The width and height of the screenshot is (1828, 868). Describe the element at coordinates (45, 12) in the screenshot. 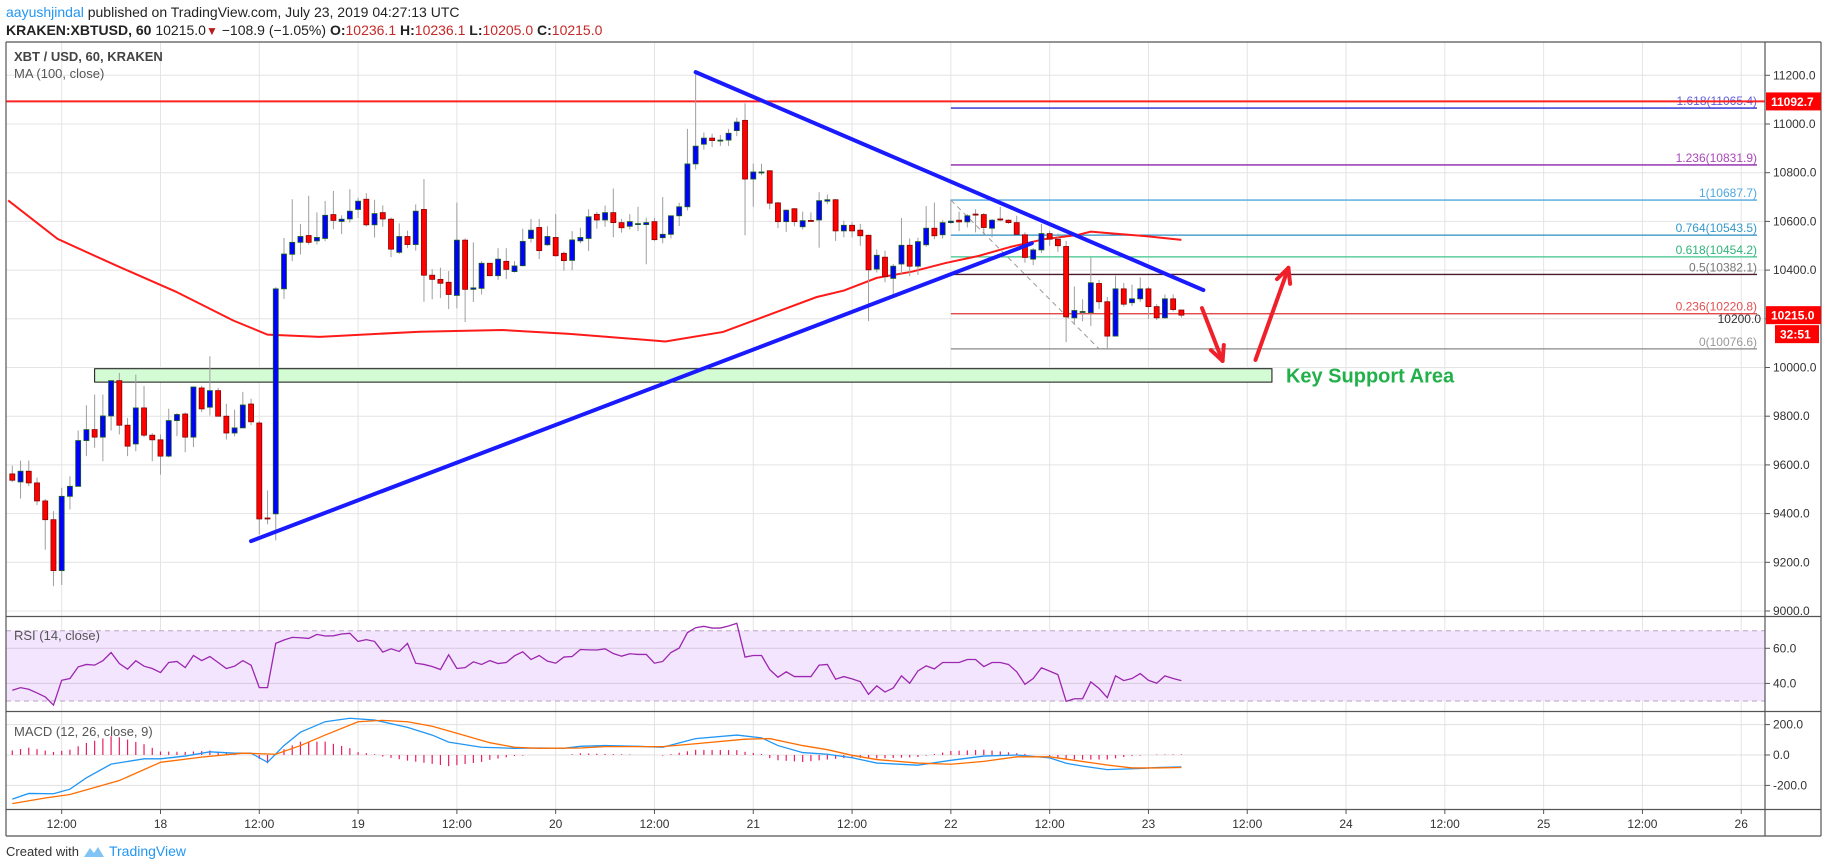

I see `author-link: aayushjindal` at that location.